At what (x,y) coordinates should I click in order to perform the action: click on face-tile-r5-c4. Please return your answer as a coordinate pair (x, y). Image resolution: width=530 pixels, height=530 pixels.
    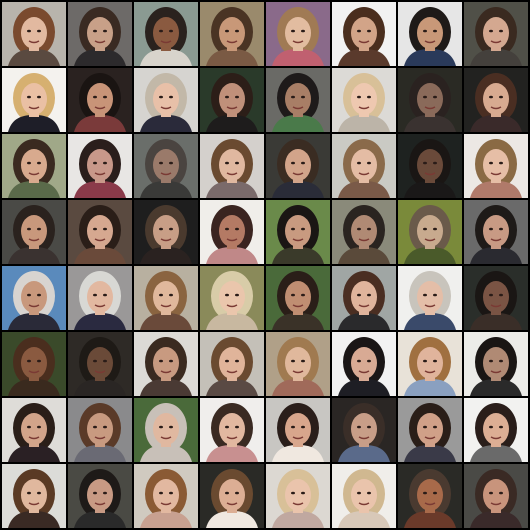
    Looking at the image, I should click on (232, 298).